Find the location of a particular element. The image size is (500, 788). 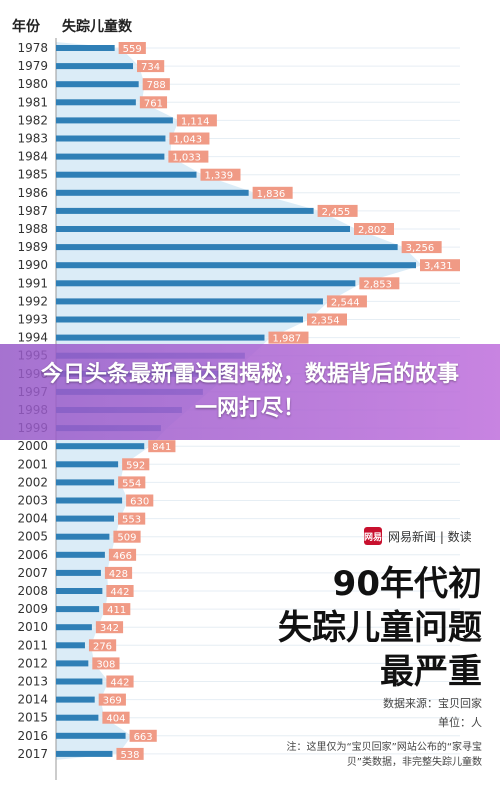

brand-logo: 网易 is located at coordinates (373, 536).